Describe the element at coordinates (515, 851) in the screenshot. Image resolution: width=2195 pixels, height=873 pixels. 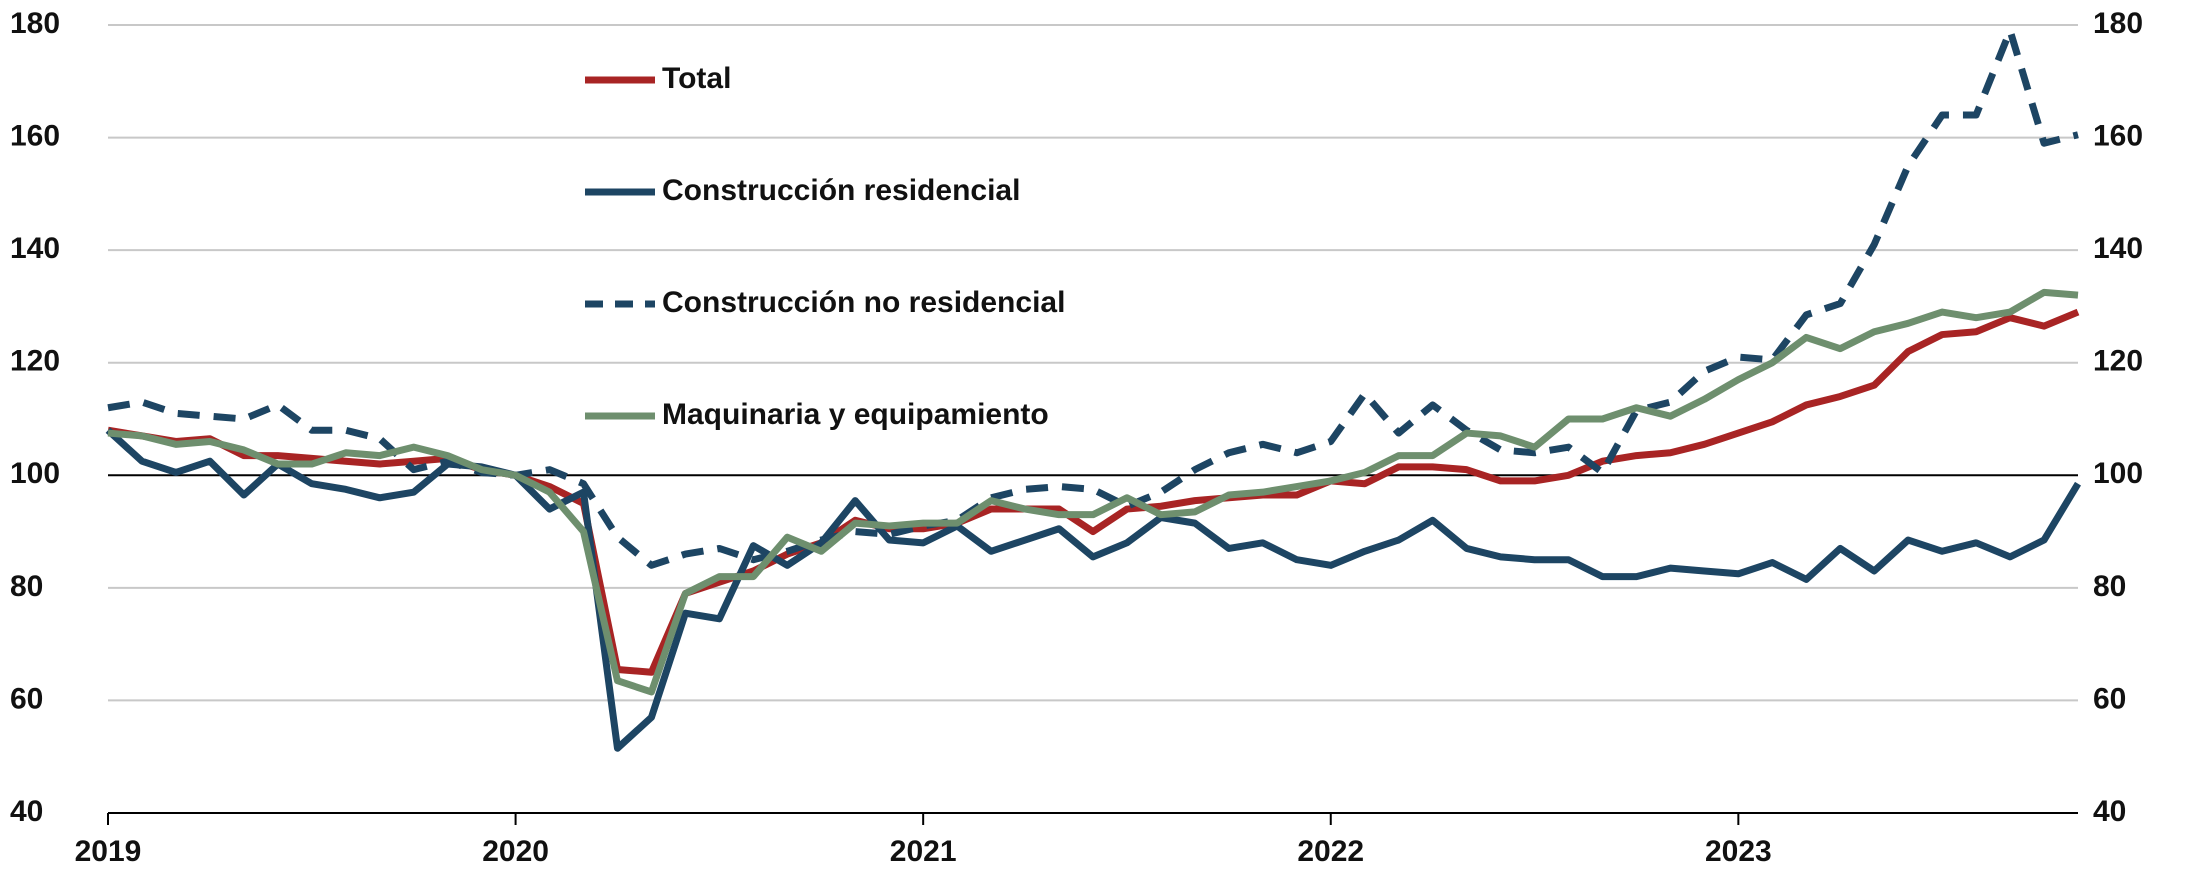
I see `x-tick-label: 2020` at that location.